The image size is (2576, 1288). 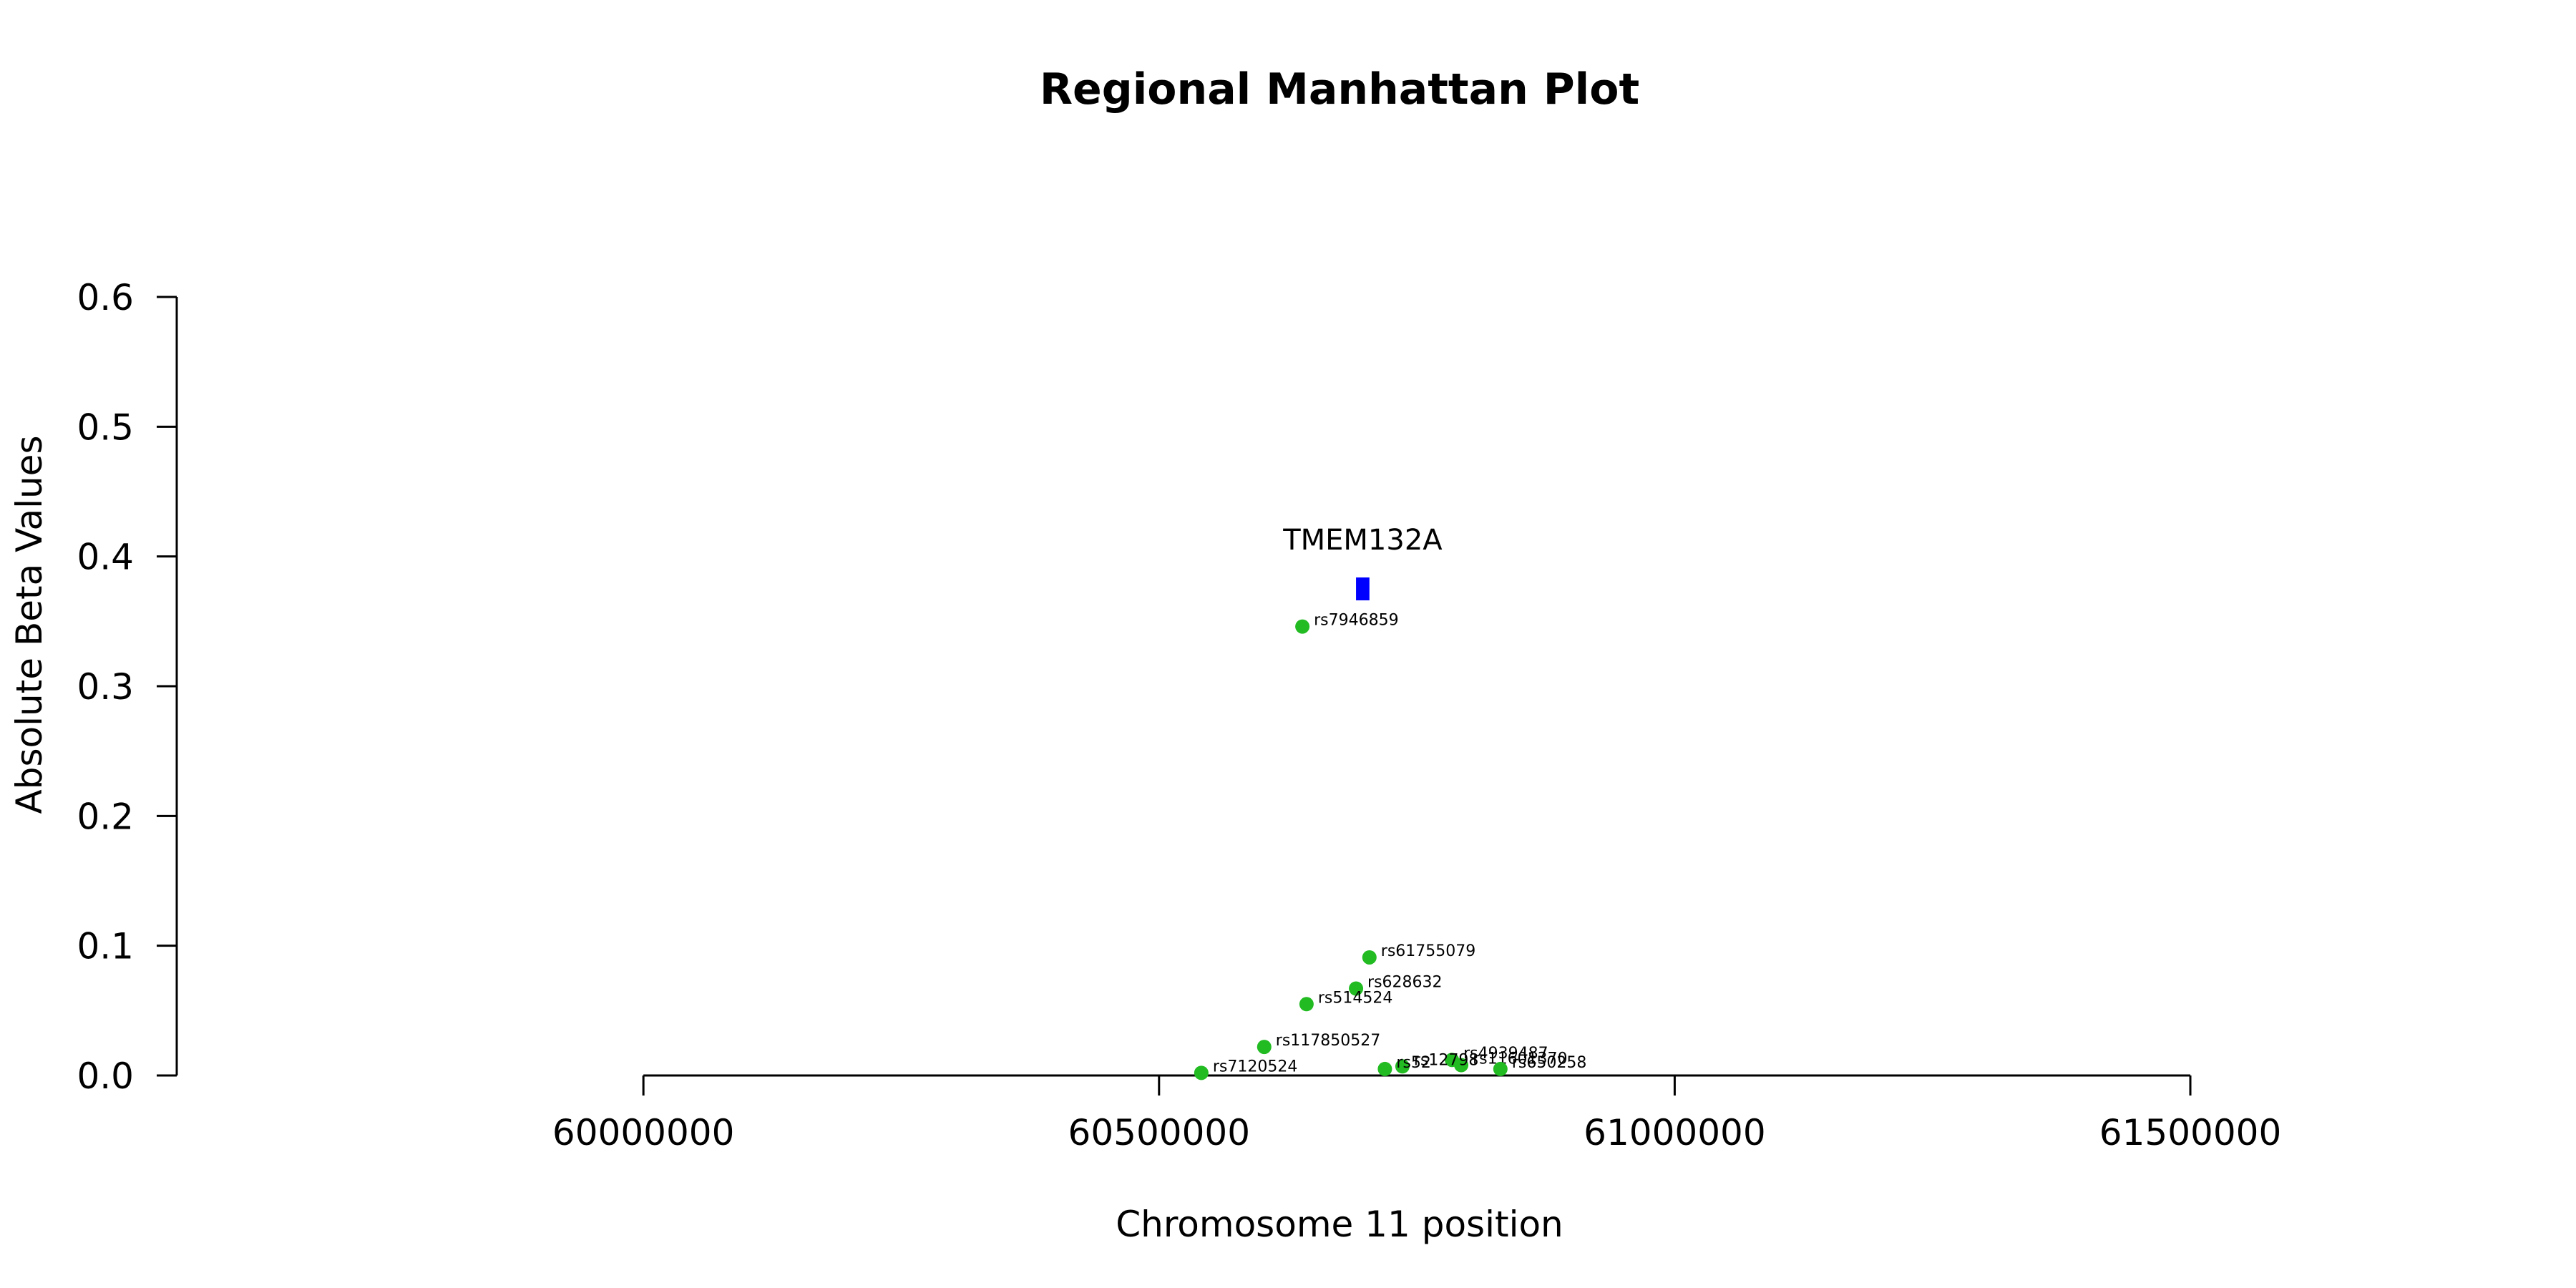 What do you see at coordinates (105, 816) in the screenshot?
I see `y-tick-label: 0.2` at bounding box center [105, 816].